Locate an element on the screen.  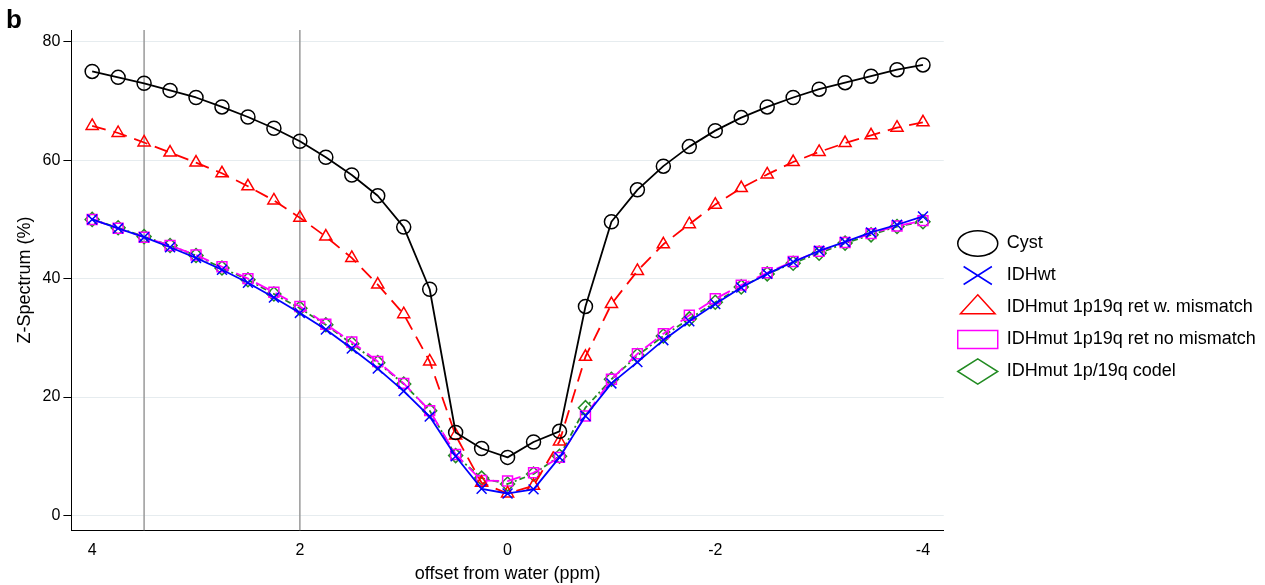
x-tick-label: 0 is located at coordinates (508, 550).